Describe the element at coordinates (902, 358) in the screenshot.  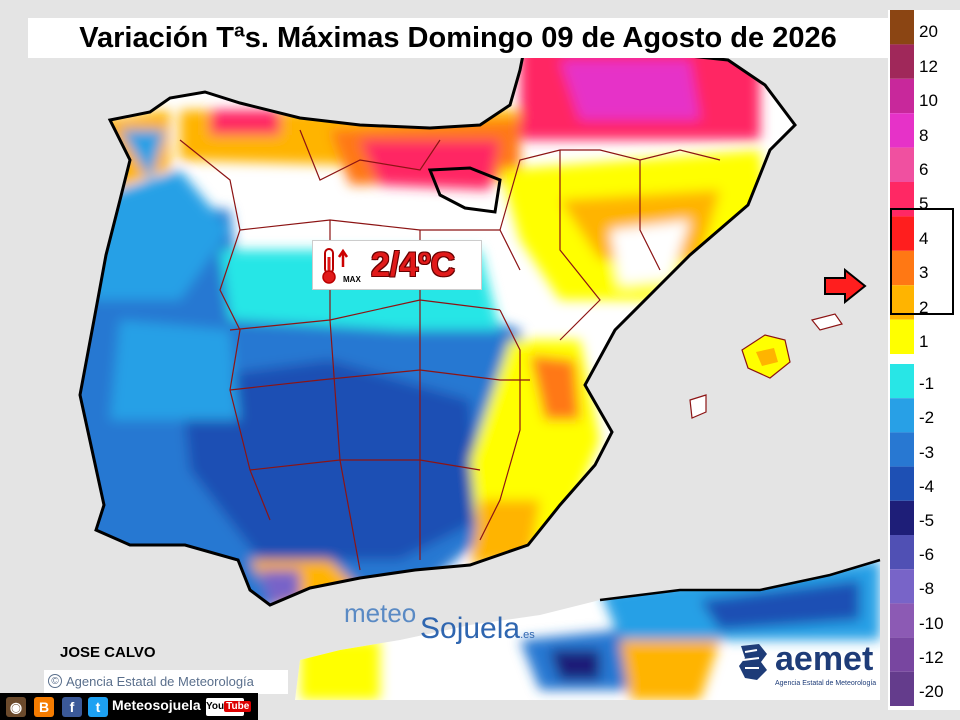
I see `legend-swatches` at that location.